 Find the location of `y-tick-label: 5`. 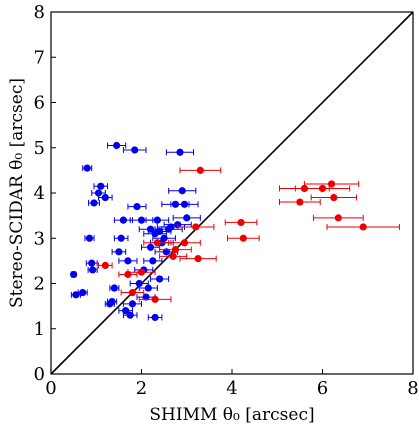

y-tick-label: 5 is located at coordinates (39, 148).